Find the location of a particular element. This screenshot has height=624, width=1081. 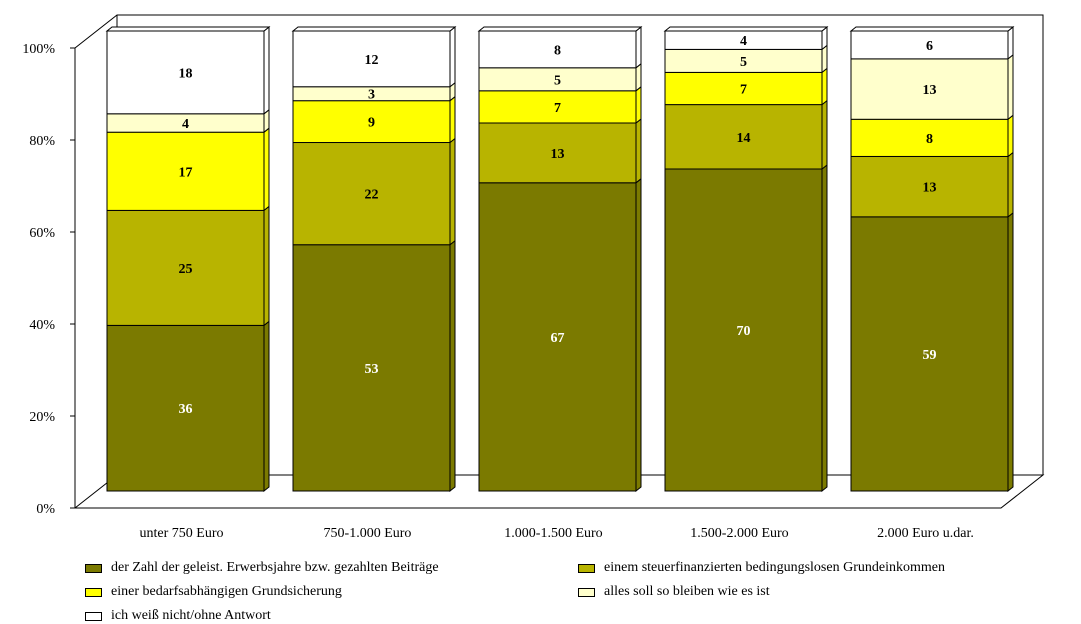

data-label: 3 is located at coordinates (371, 95).